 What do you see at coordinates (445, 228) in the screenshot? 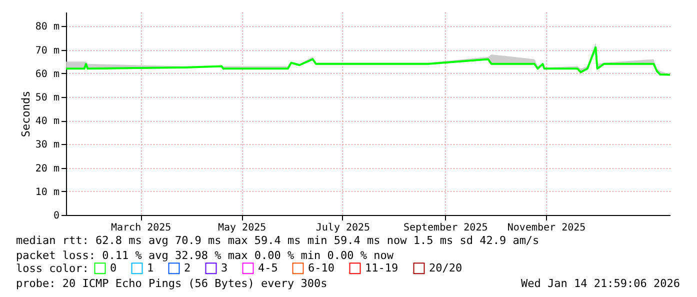
I see `x-tick-label: September 2025` at bounding box center [445, 228].